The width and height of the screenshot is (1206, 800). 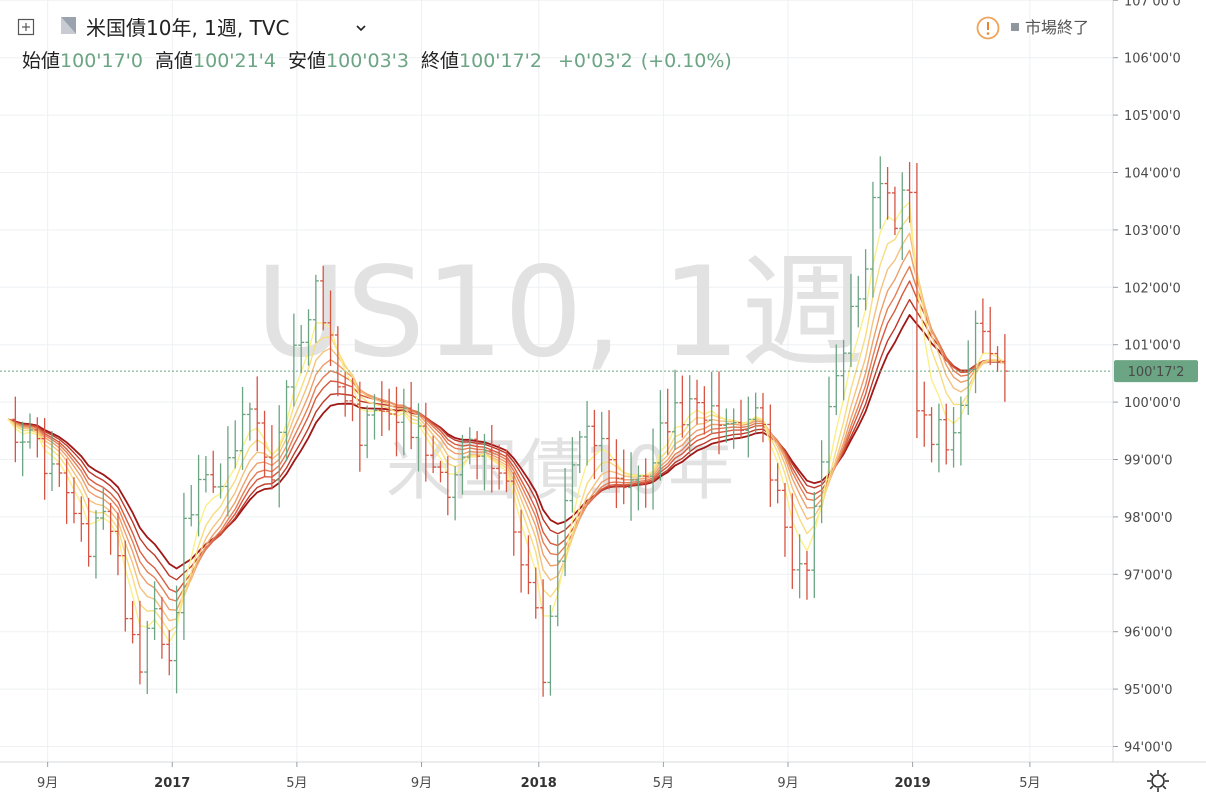 I want to click on x-tick-label: 2019, so click(x=913, y=783).